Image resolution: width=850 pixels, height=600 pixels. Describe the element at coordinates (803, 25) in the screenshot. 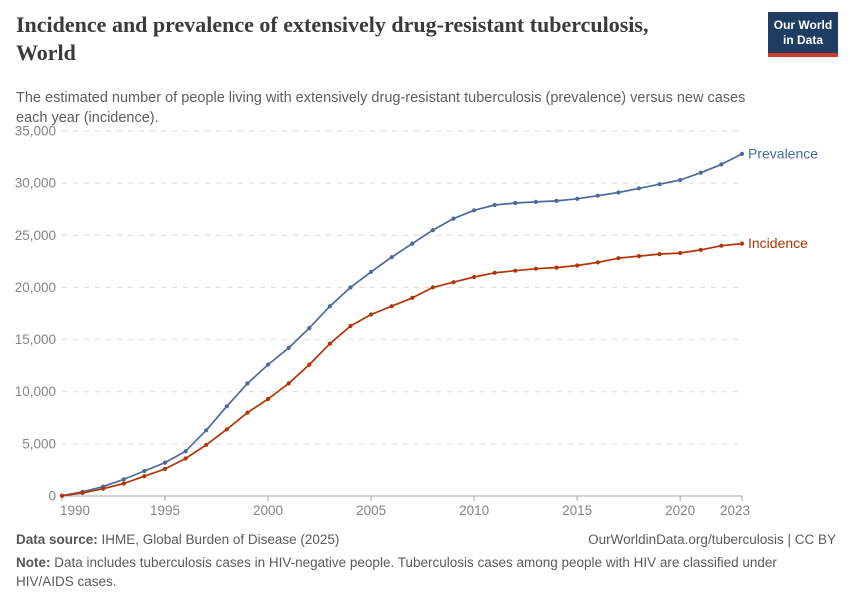

I see `owid-logo-line1: Our World` at that location.